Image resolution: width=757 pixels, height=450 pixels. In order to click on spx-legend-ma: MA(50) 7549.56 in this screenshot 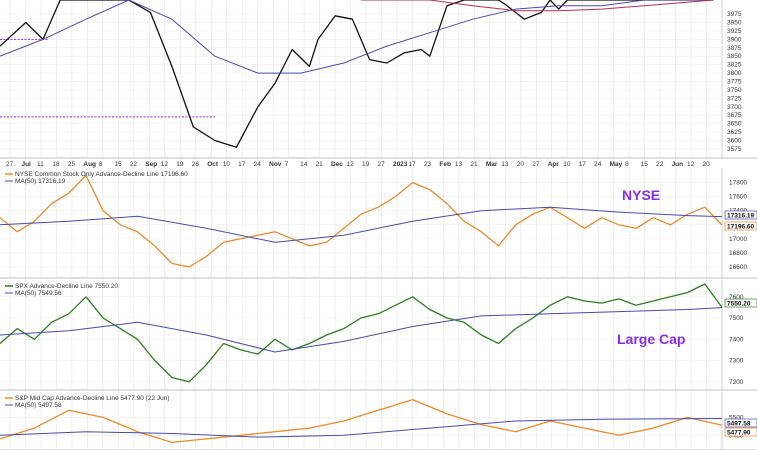, I will do `click(38, 293)`.